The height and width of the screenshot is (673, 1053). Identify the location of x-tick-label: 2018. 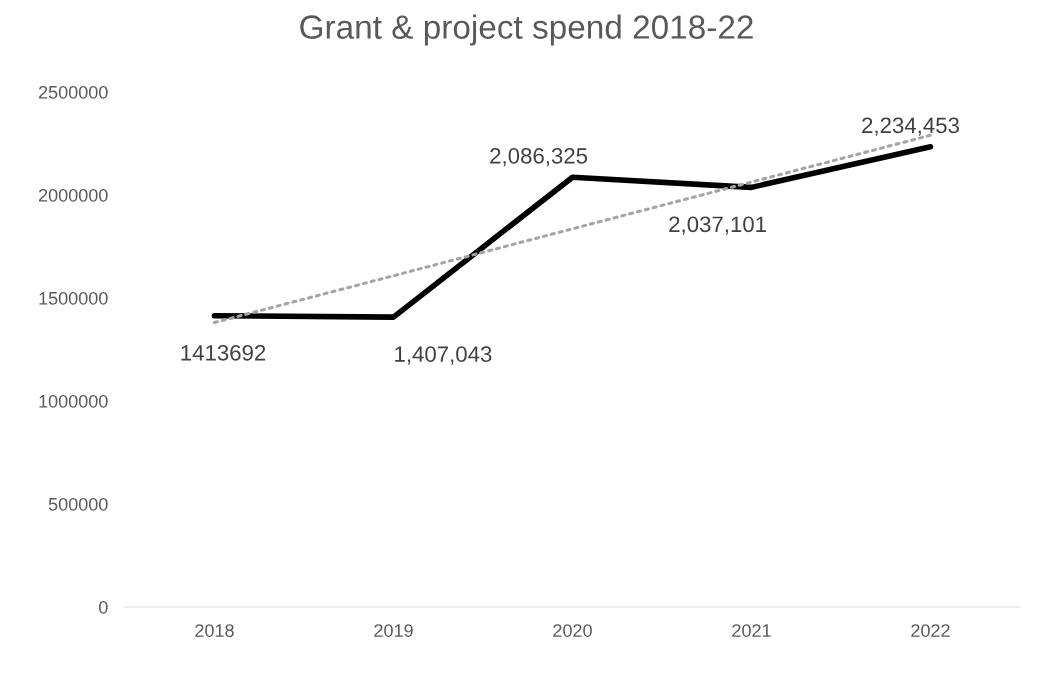
(214, 630).